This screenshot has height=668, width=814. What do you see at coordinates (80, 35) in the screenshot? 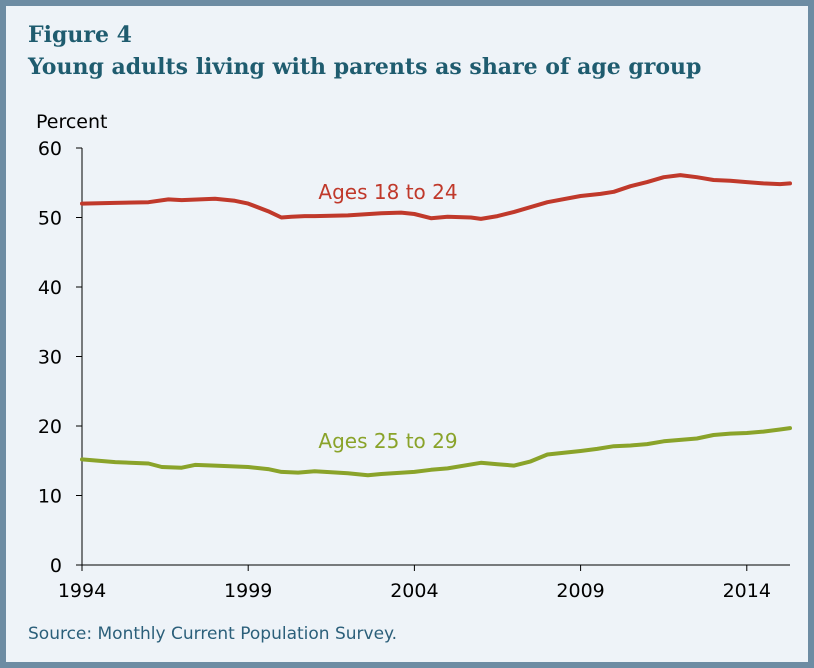
I see `figure-label: Figure 4` at bounding box center [80, 35].